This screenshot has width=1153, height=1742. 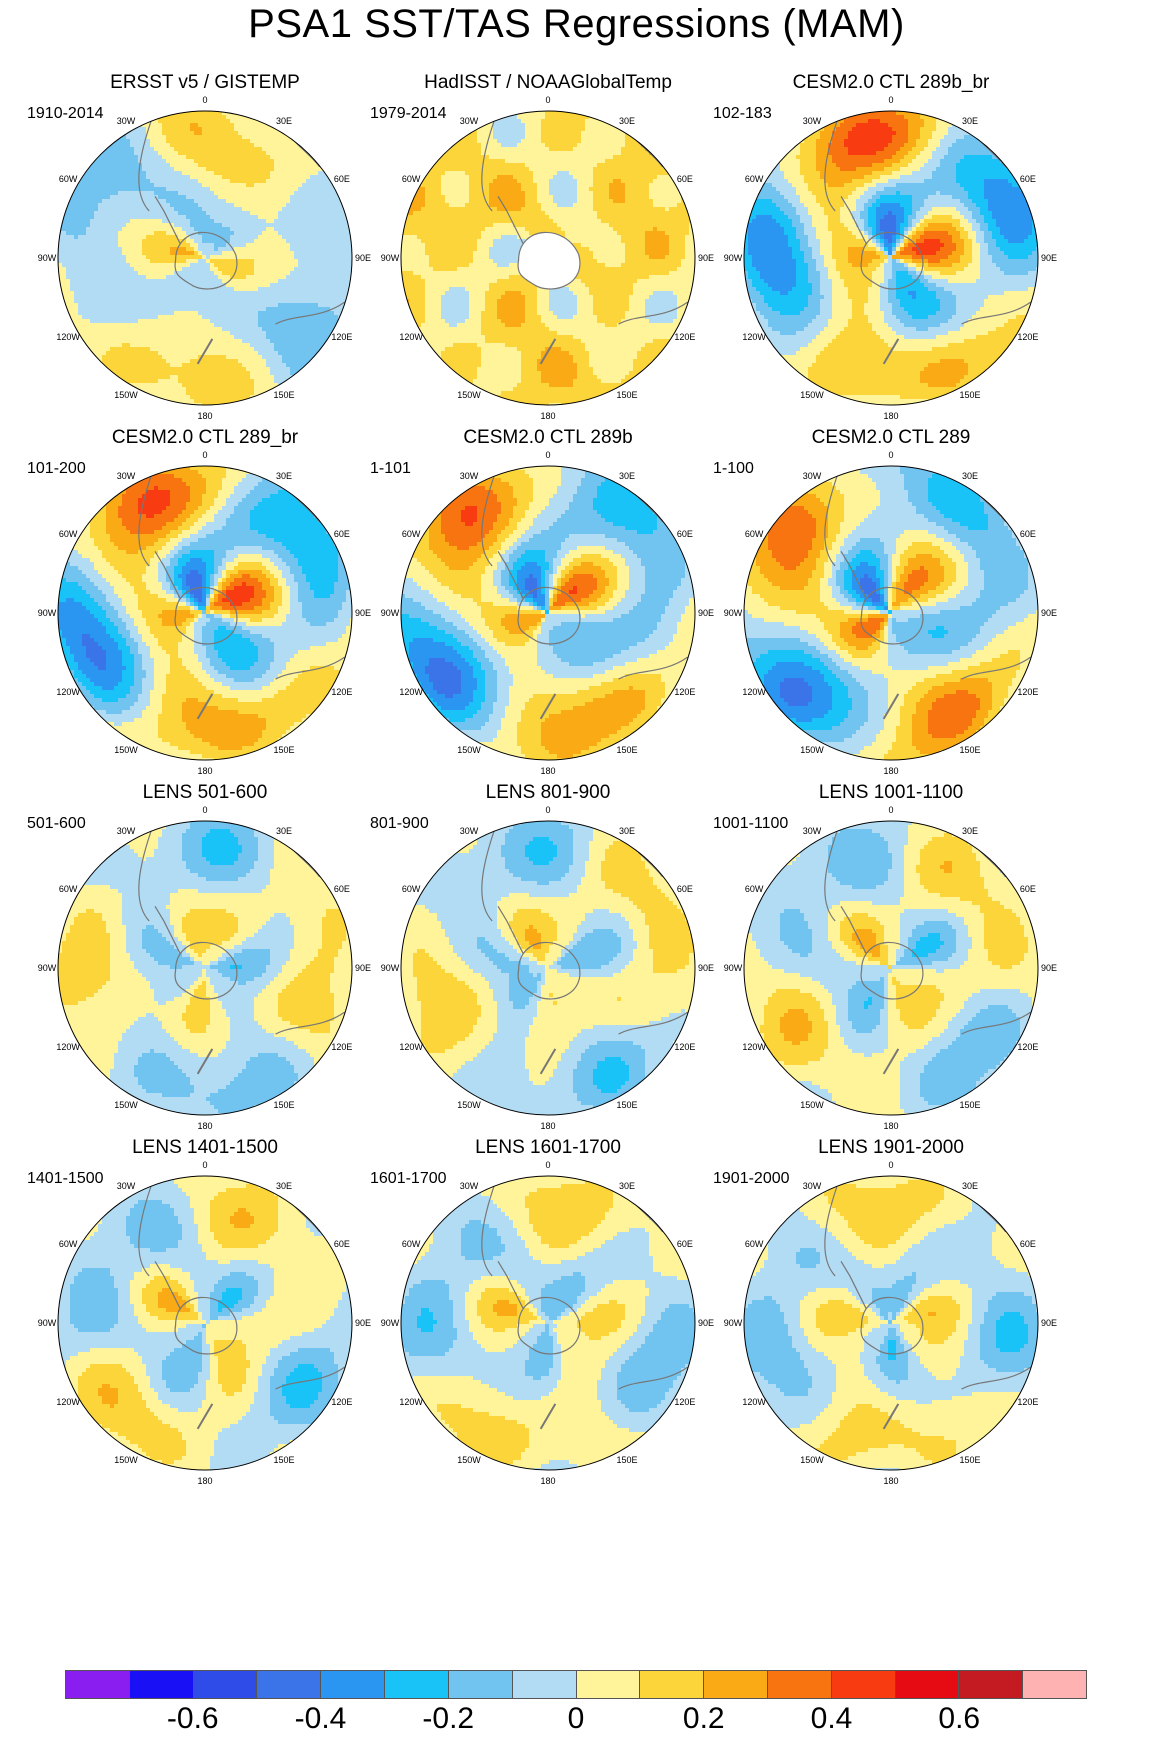 I want to click on colorbar, so click(x=576, y=1684).